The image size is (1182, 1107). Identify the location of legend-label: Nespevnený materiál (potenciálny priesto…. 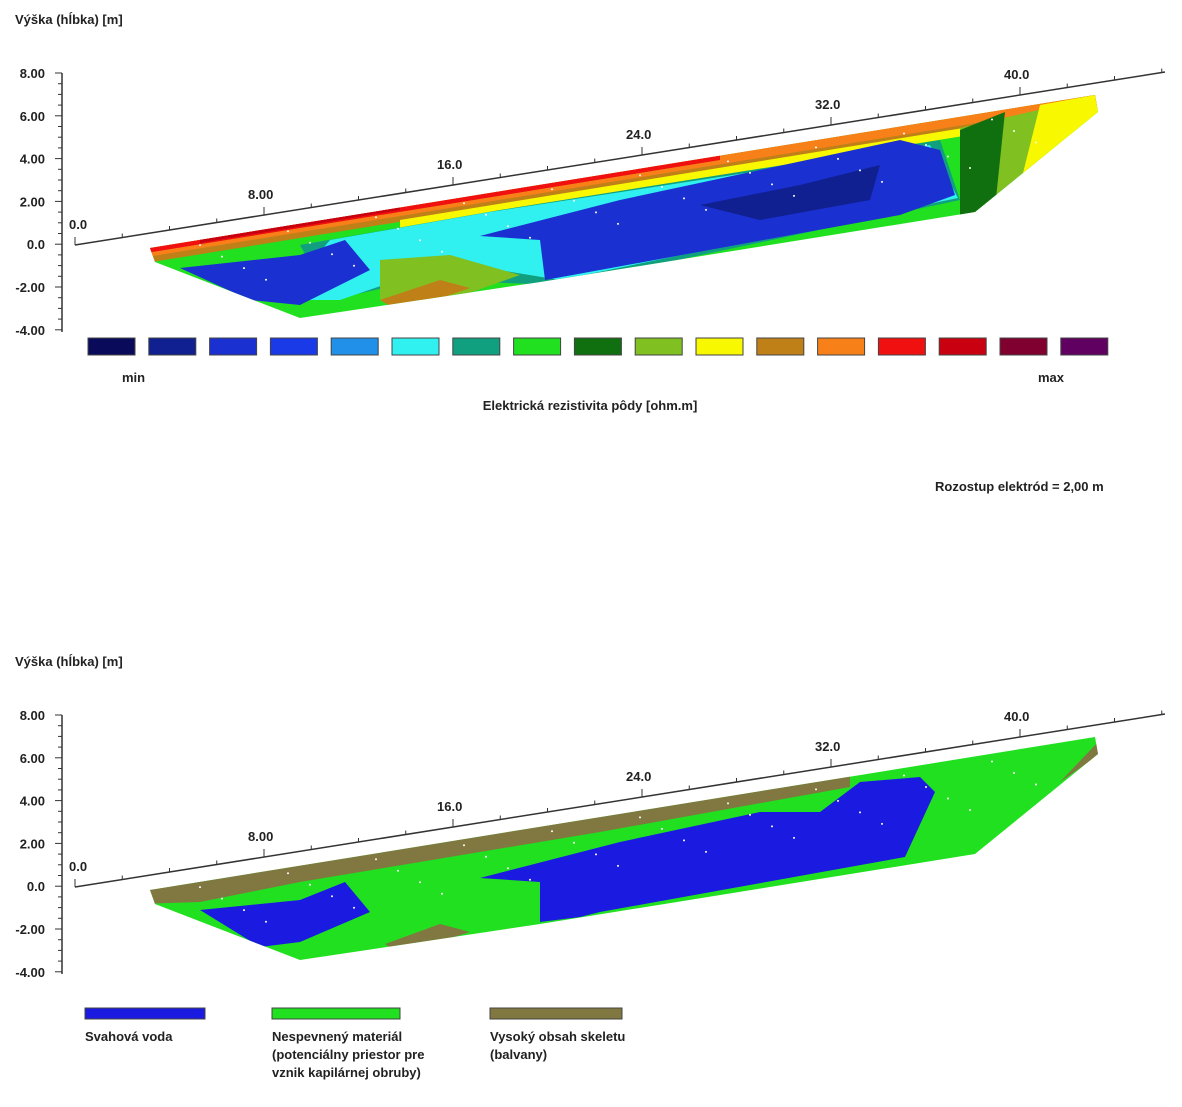
(348, 1054).